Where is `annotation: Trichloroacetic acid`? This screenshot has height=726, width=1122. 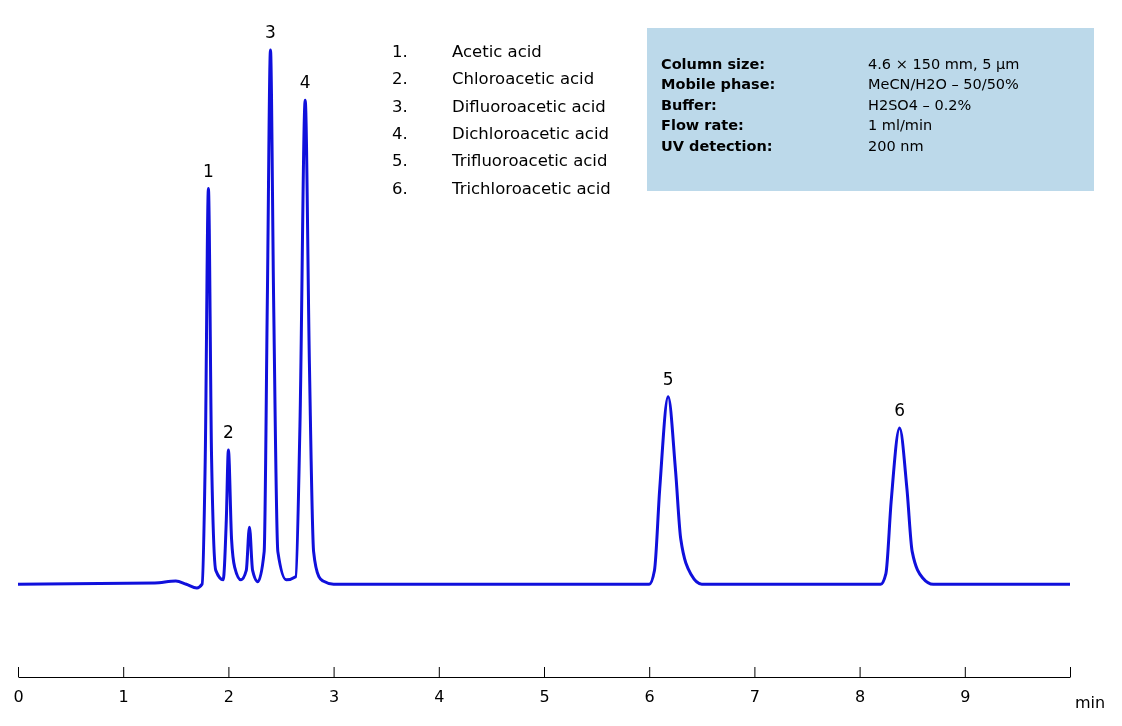 annotation: Trichloroacetic acid is located at coordinates (531, 188).